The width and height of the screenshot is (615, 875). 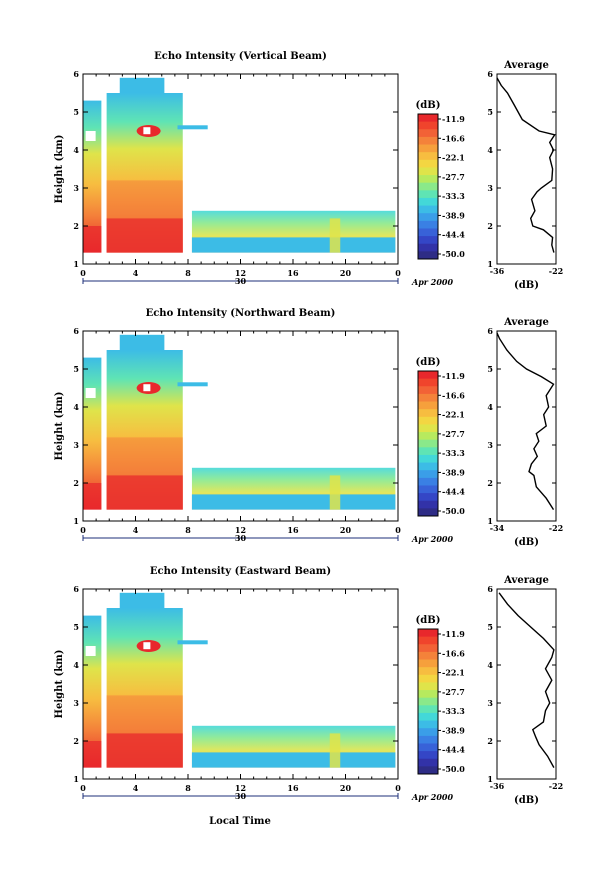 What do you see at coordinates (241, 281) in the screenshot?
I see `date-label: 30` at bounding box center [241, 281].